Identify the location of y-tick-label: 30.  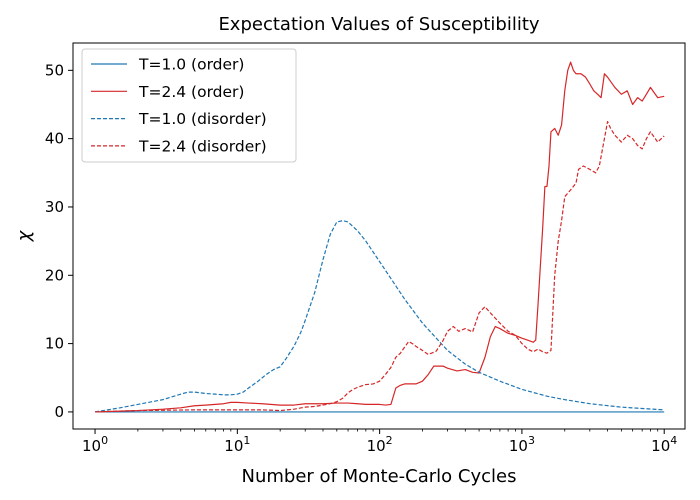
(54, 207).